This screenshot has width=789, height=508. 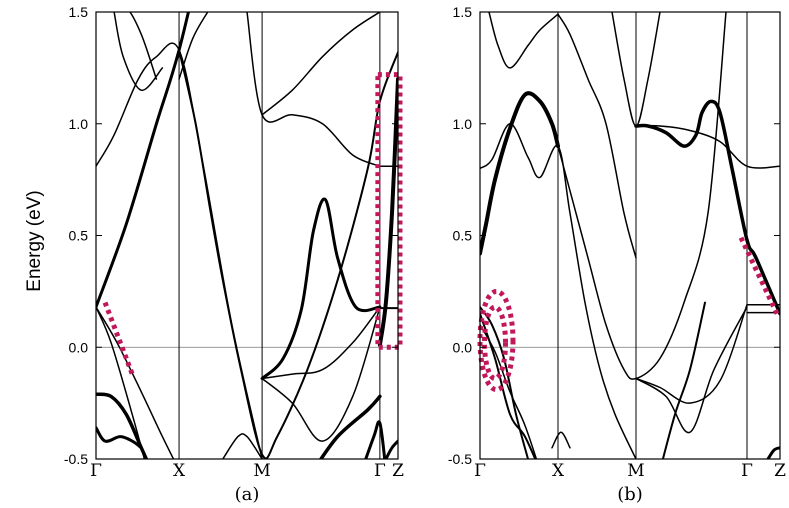 I want to click on panel-label: (b), so click(x=630, y=494).